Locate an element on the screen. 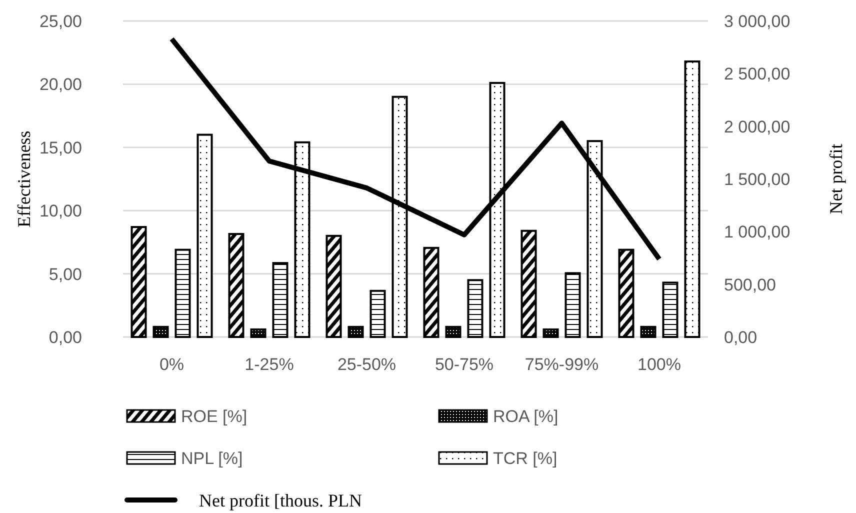 Image resolution: width=856 pixels, height=513 pixels. y2-tick-label: 1 000,00 is located at coordinates (757, 232).